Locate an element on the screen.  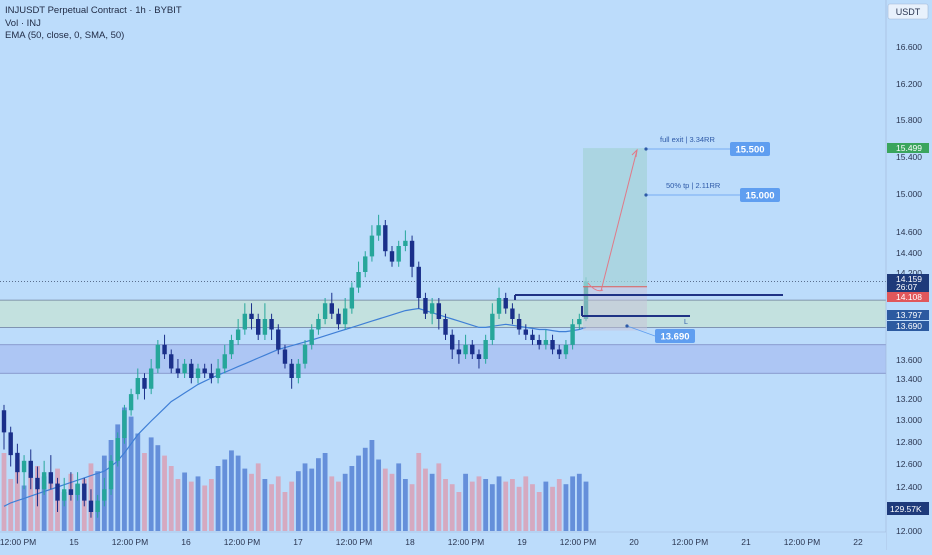
currency-button is located at coordinates (908, 11).